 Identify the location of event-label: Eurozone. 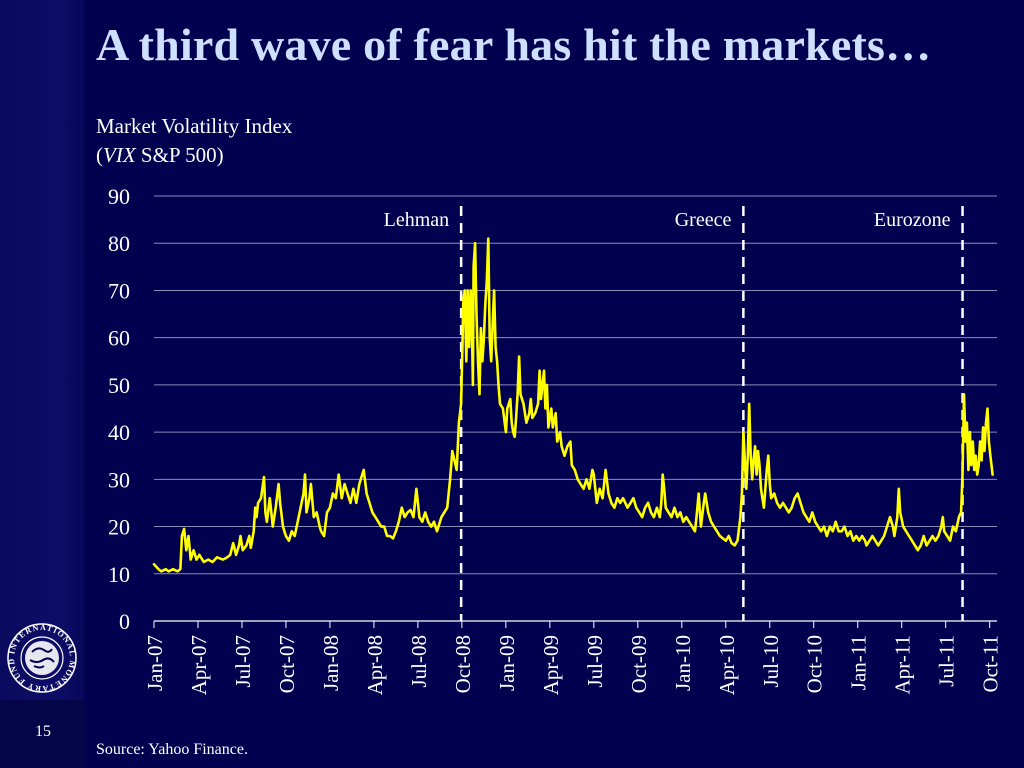
(912, 220).